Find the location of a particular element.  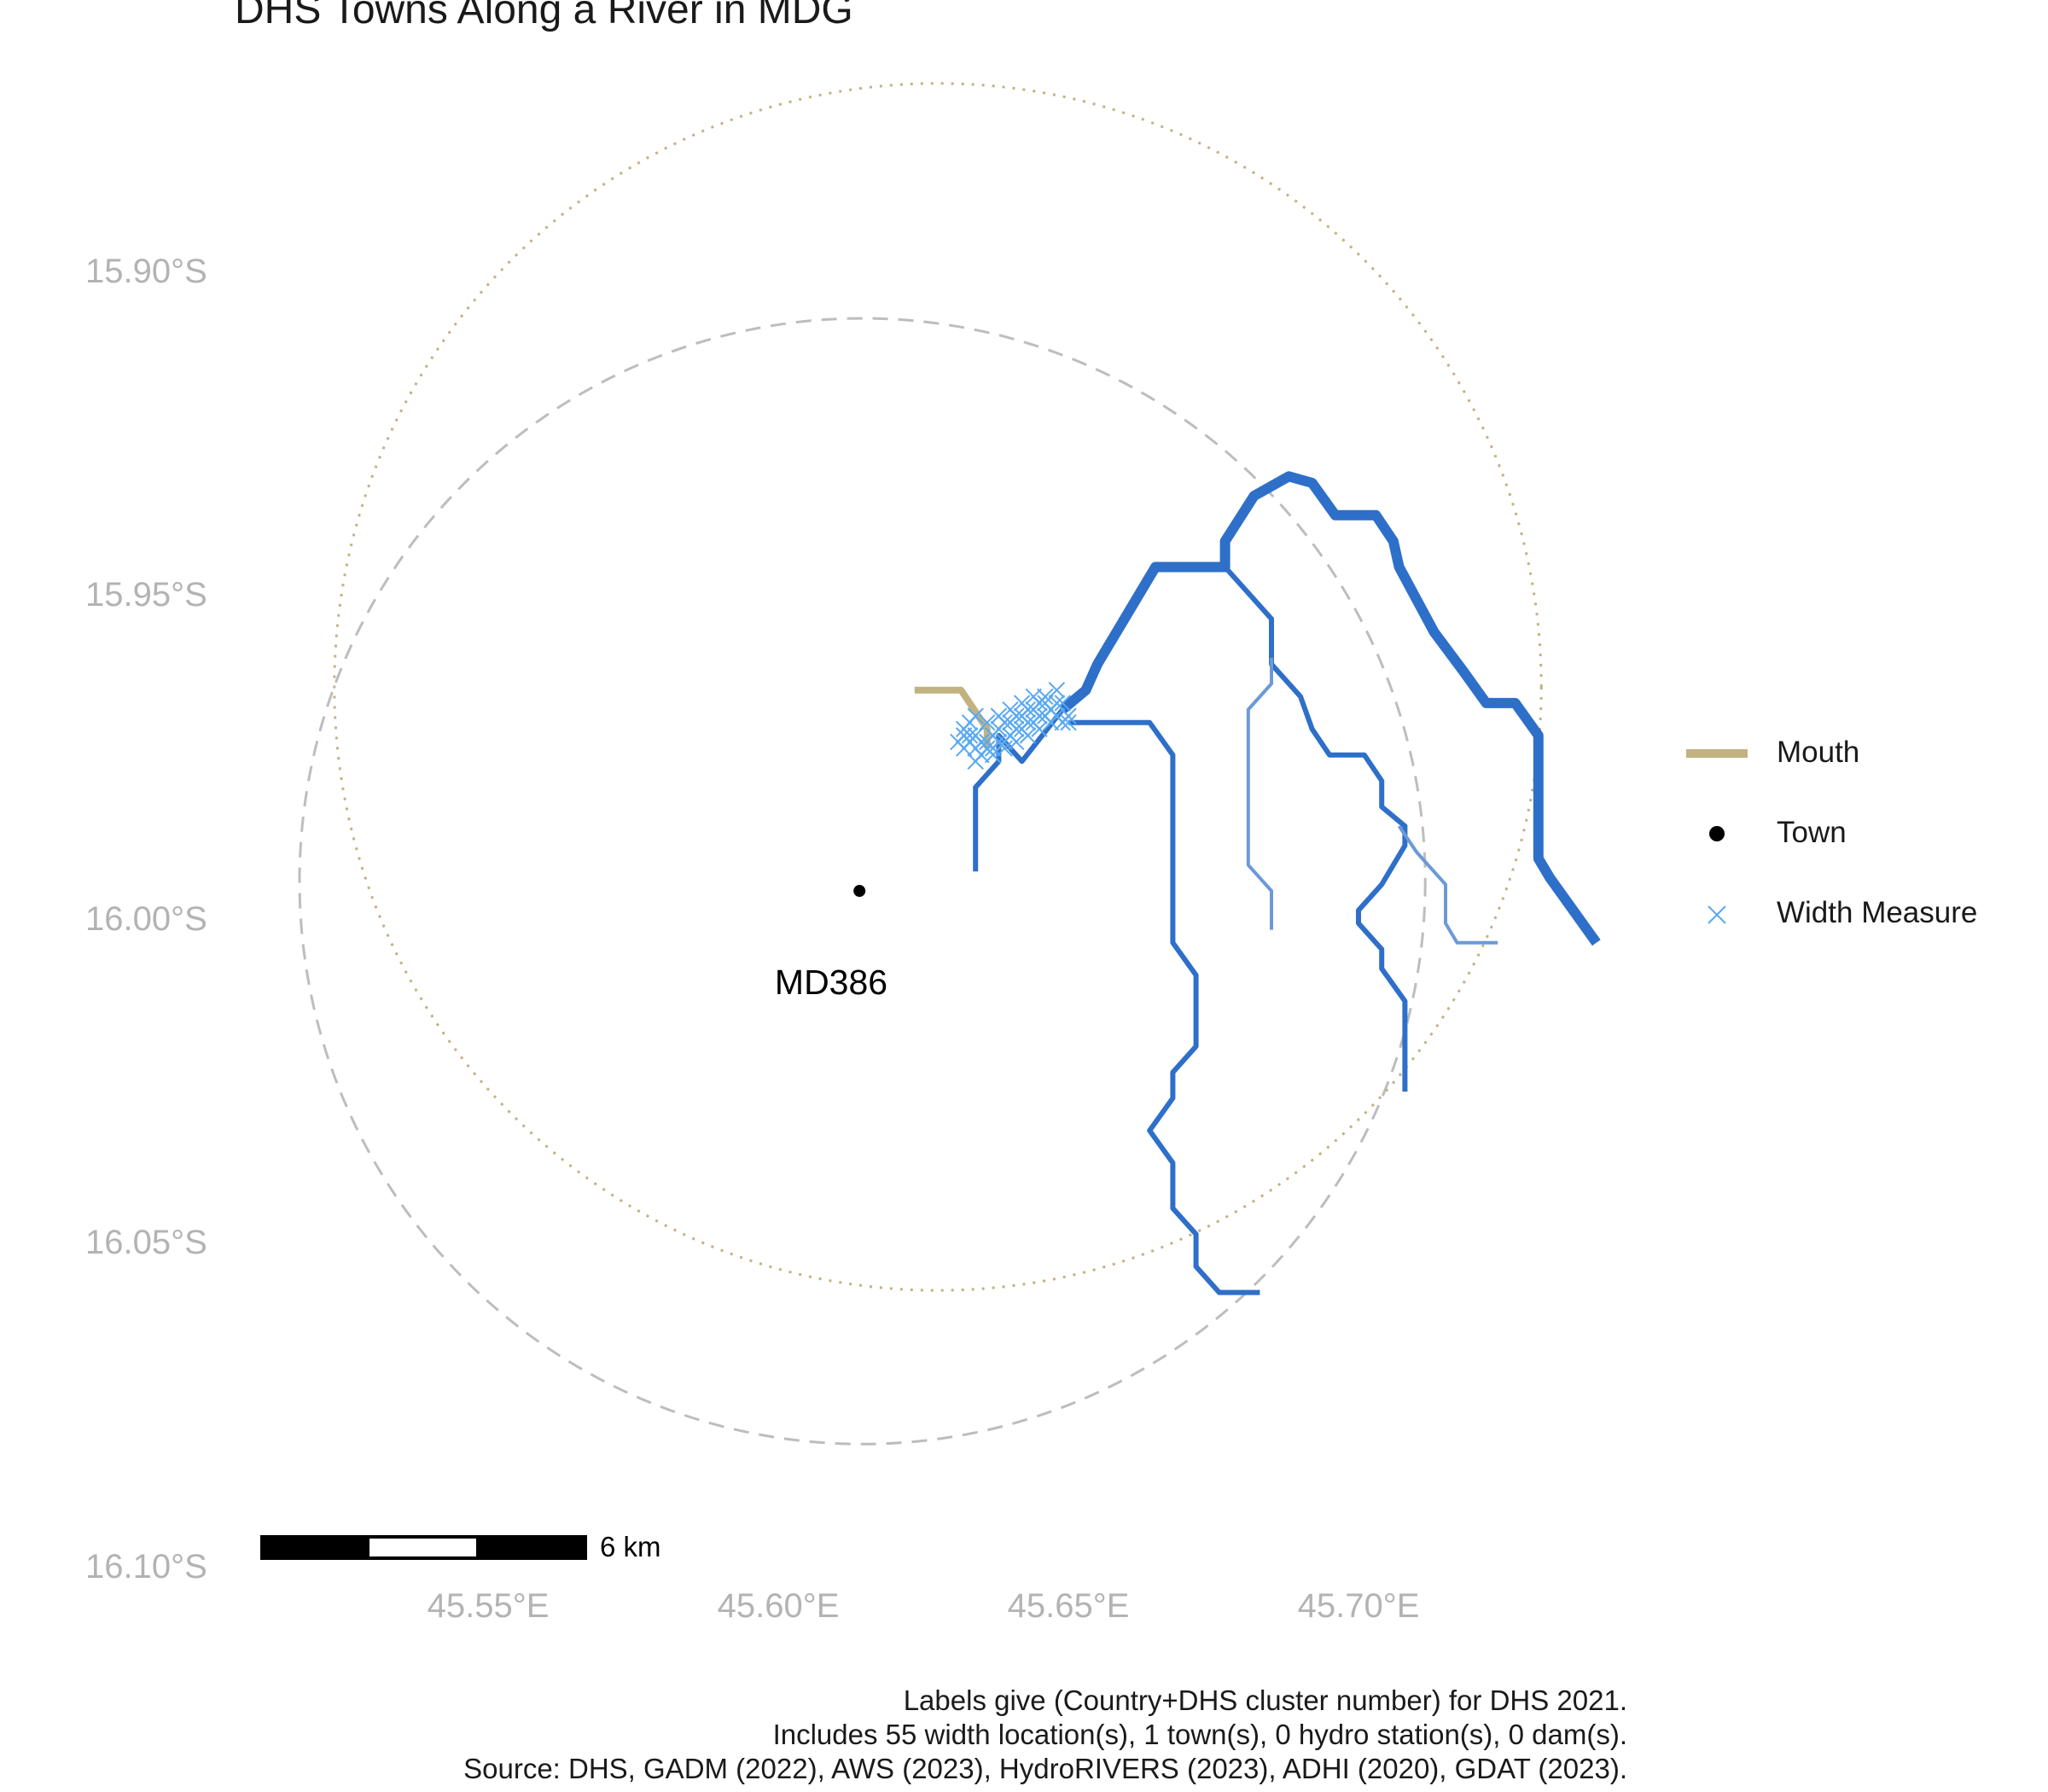

town-point is located at coordinates (859, 892).